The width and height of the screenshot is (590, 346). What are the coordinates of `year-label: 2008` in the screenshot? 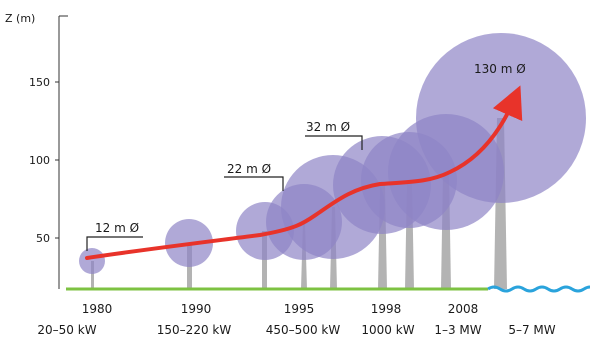 It's located at (463, 309).